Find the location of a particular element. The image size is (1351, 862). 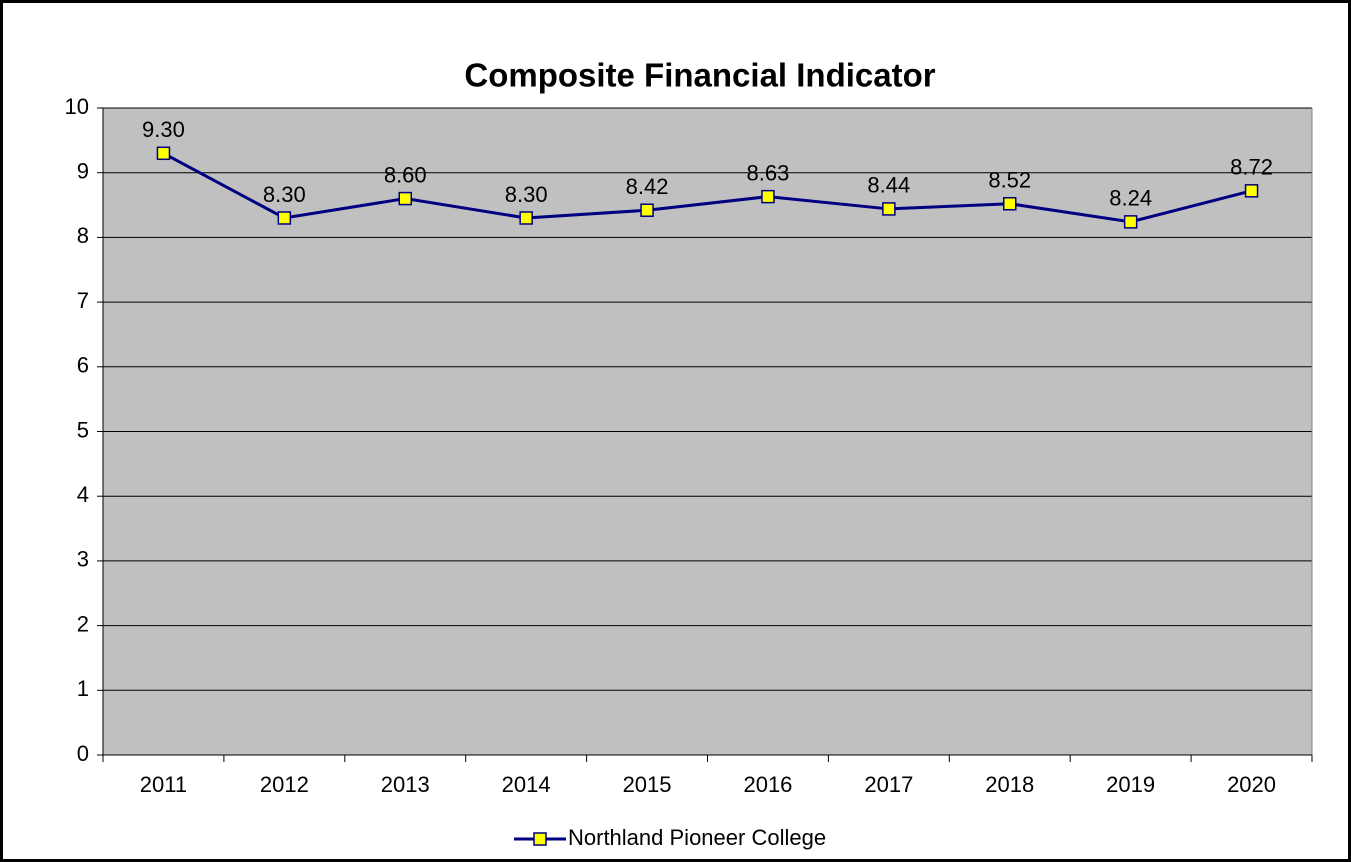

x-tick-label: 2013 is located at coordinates (405, 784).